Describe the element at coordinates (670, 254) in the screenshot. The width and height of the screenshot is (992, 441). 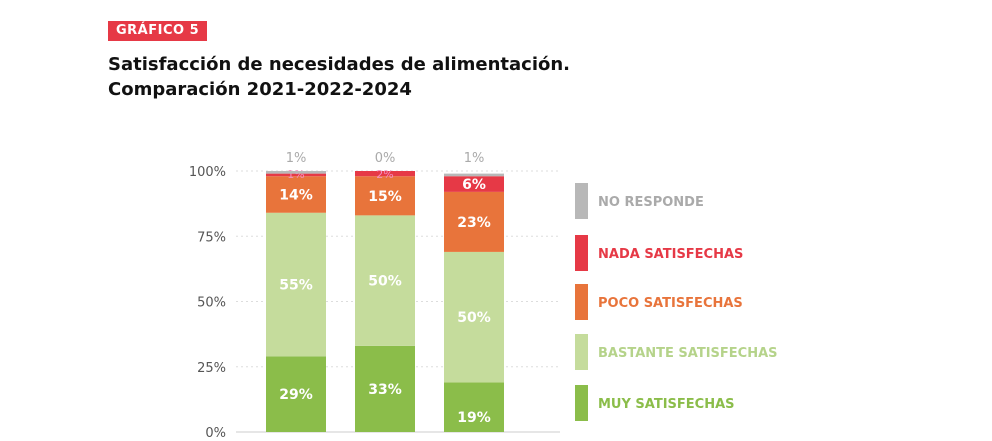
I see `legend-label: NADA SATISFECHAS` at that location.